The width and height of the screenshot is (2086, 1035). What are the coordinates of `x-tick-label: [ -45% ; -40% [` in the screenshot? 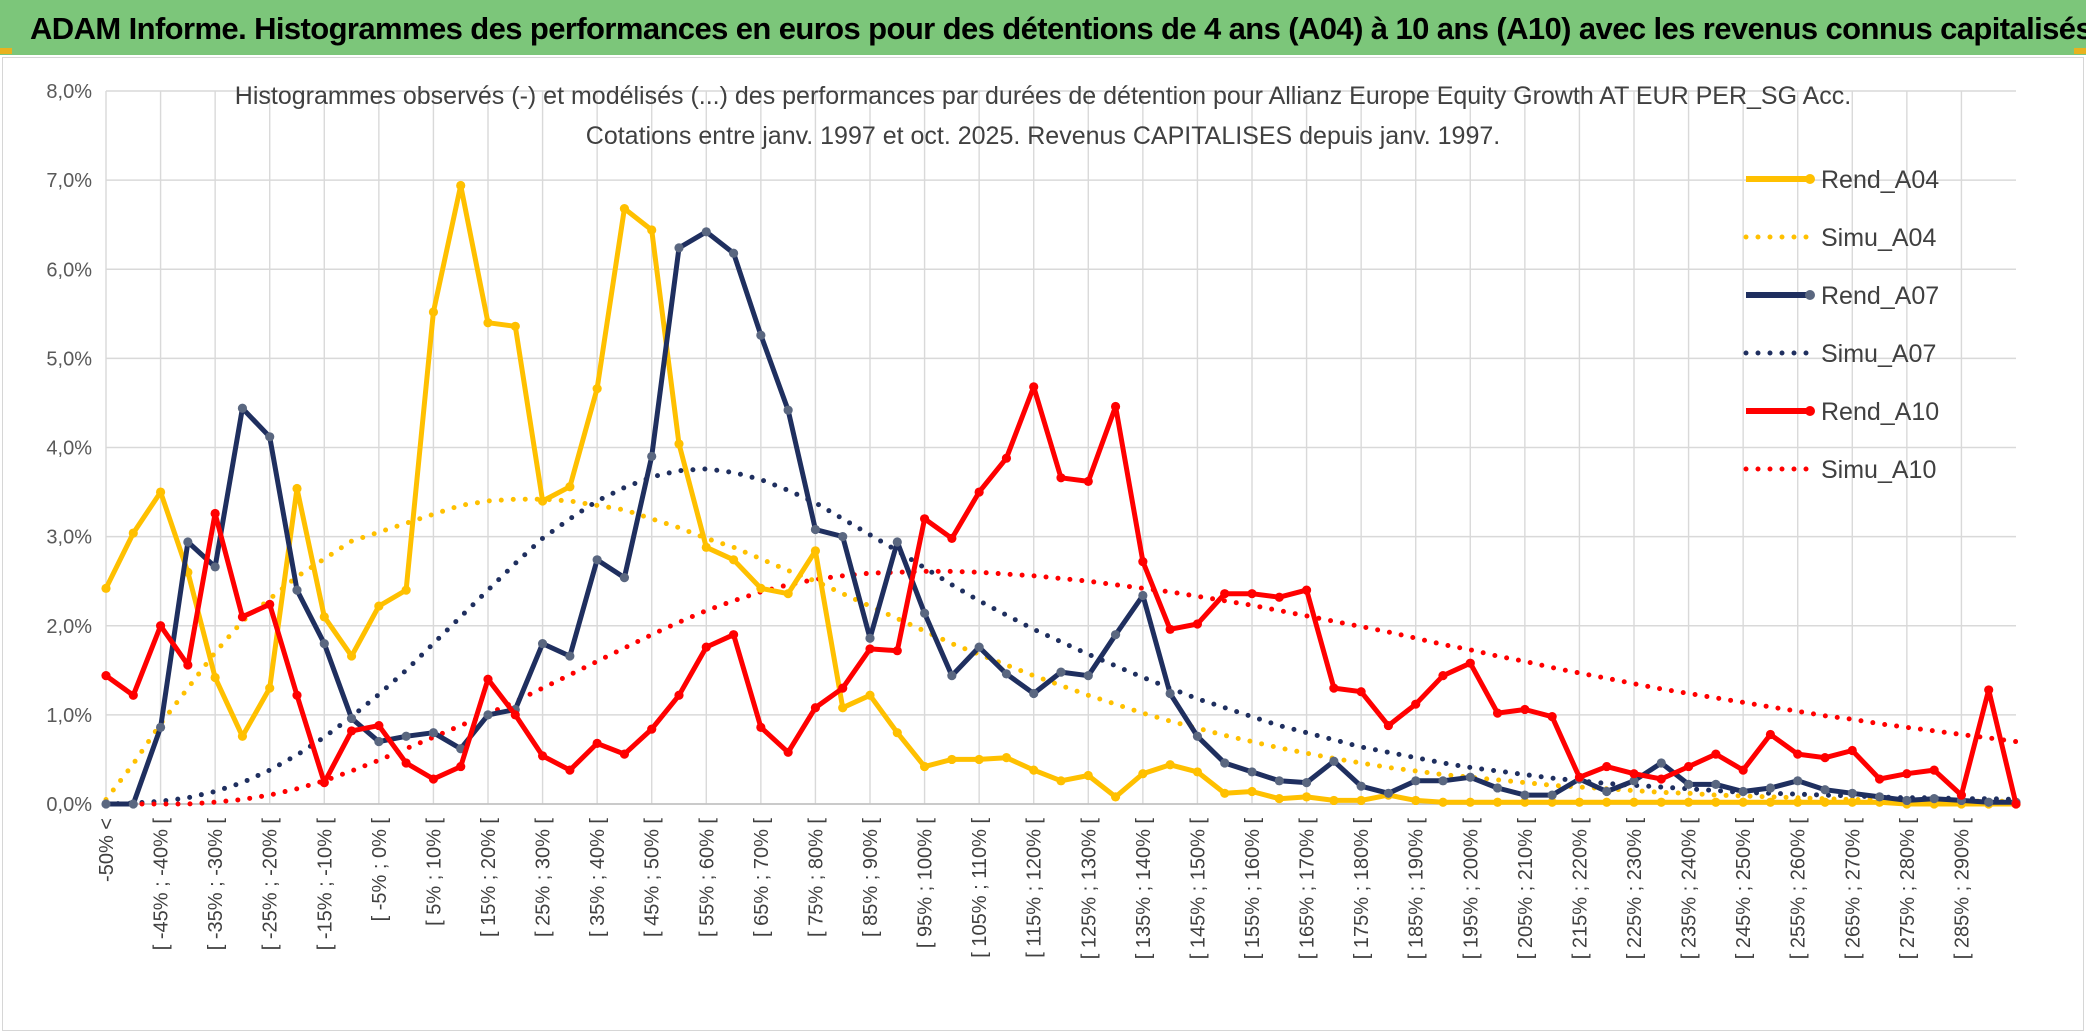 It's located at (162, 884).